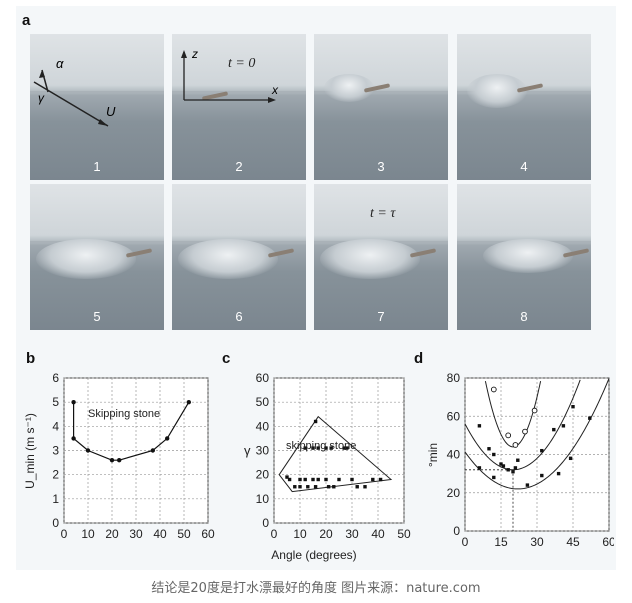  What do you see at coordinates (524, 316) in the screenshot?
I see `photo-number: 8` at bounding box center [524, 316].